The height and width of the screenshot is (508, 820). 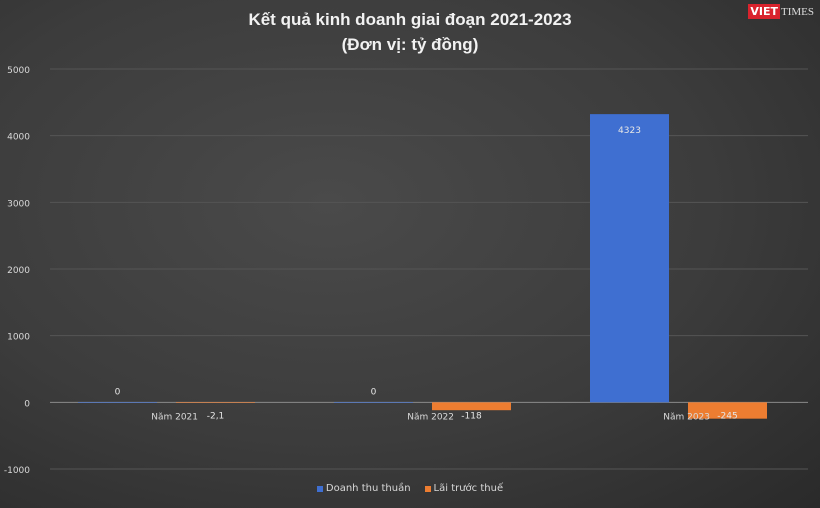 I want to click on data-label: -118, so click(x=471, y=416).